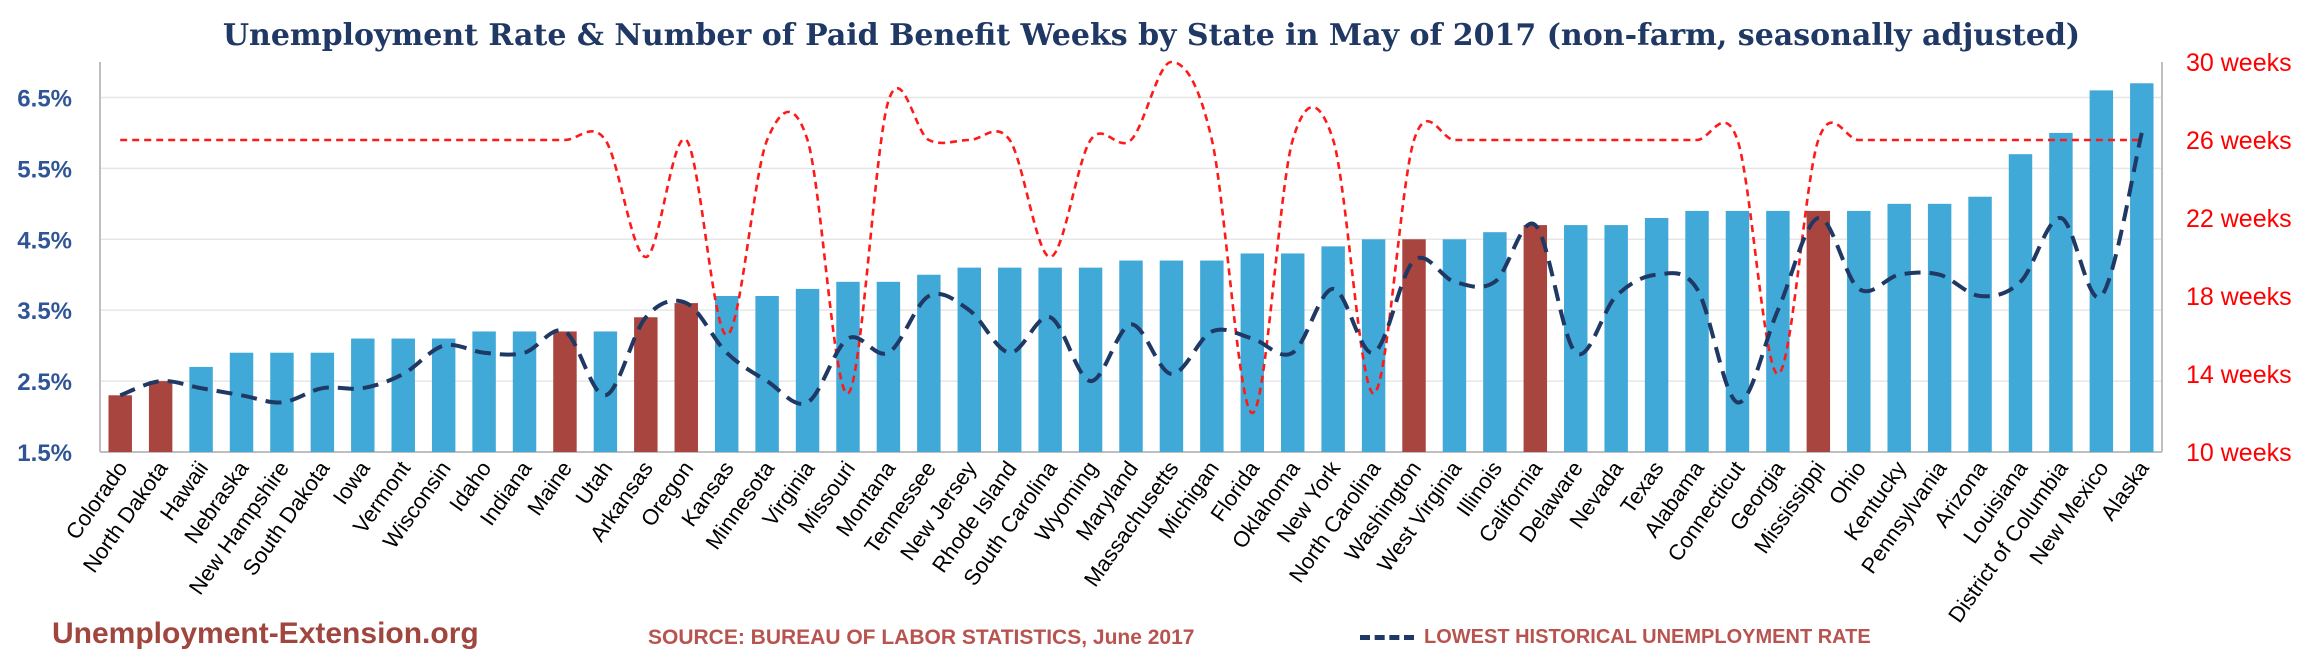  I want to click on y-right-tick-label: 26 weeks, so click(2239, 141).